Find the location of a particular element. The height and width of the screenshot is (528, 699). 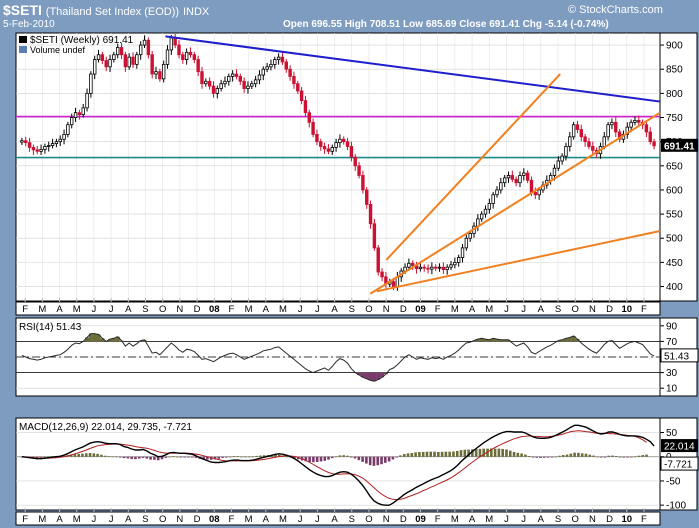

price-month-label: M is located at coordinates (455, 309).